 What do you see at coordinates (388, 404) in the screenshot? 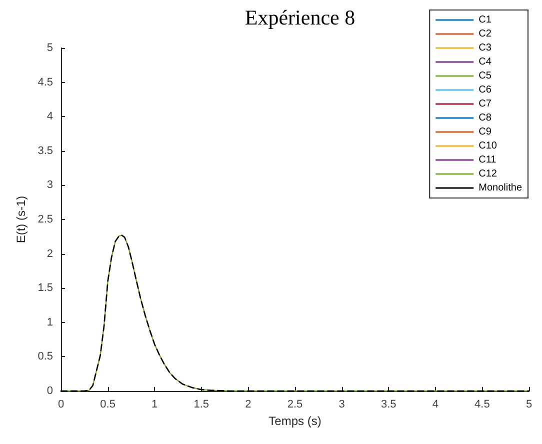
I see `x-tick-label: 3.5` at bounding box center [388, 404].